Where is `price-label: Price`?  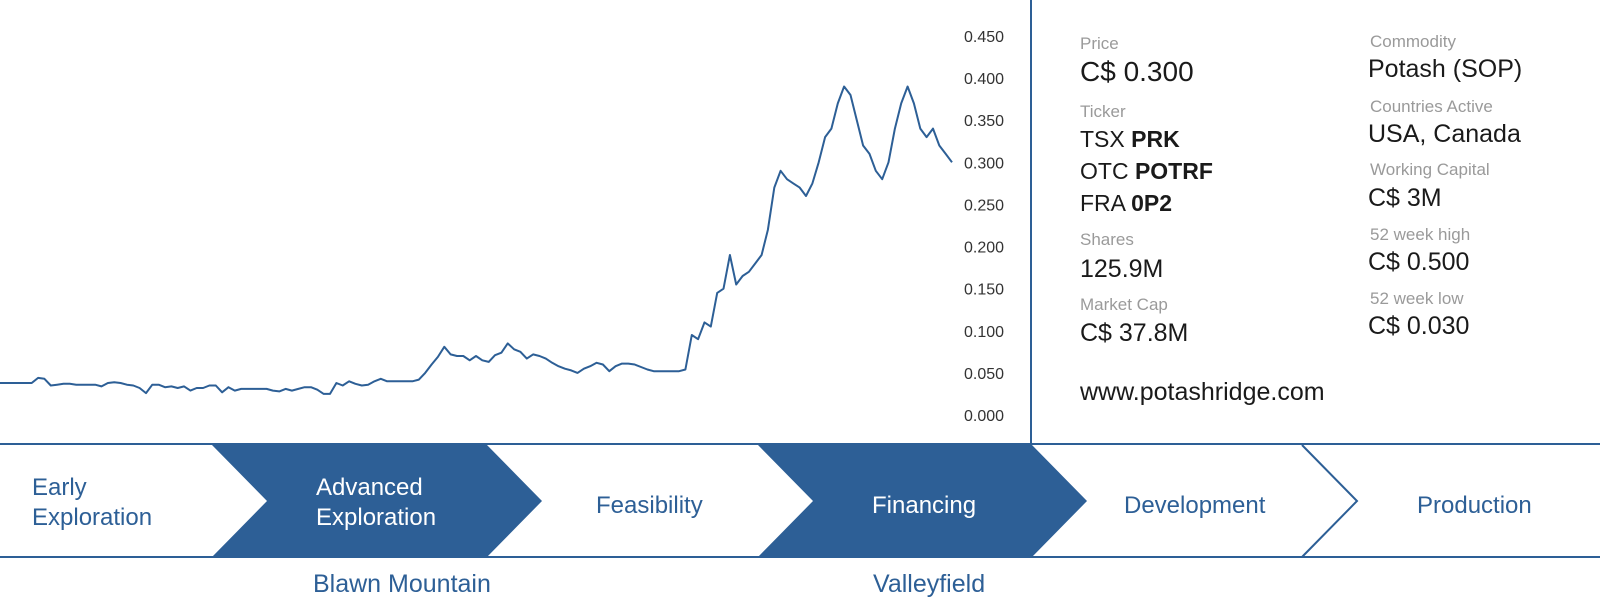
price-label: Price is located at coordinates (1099, 43).